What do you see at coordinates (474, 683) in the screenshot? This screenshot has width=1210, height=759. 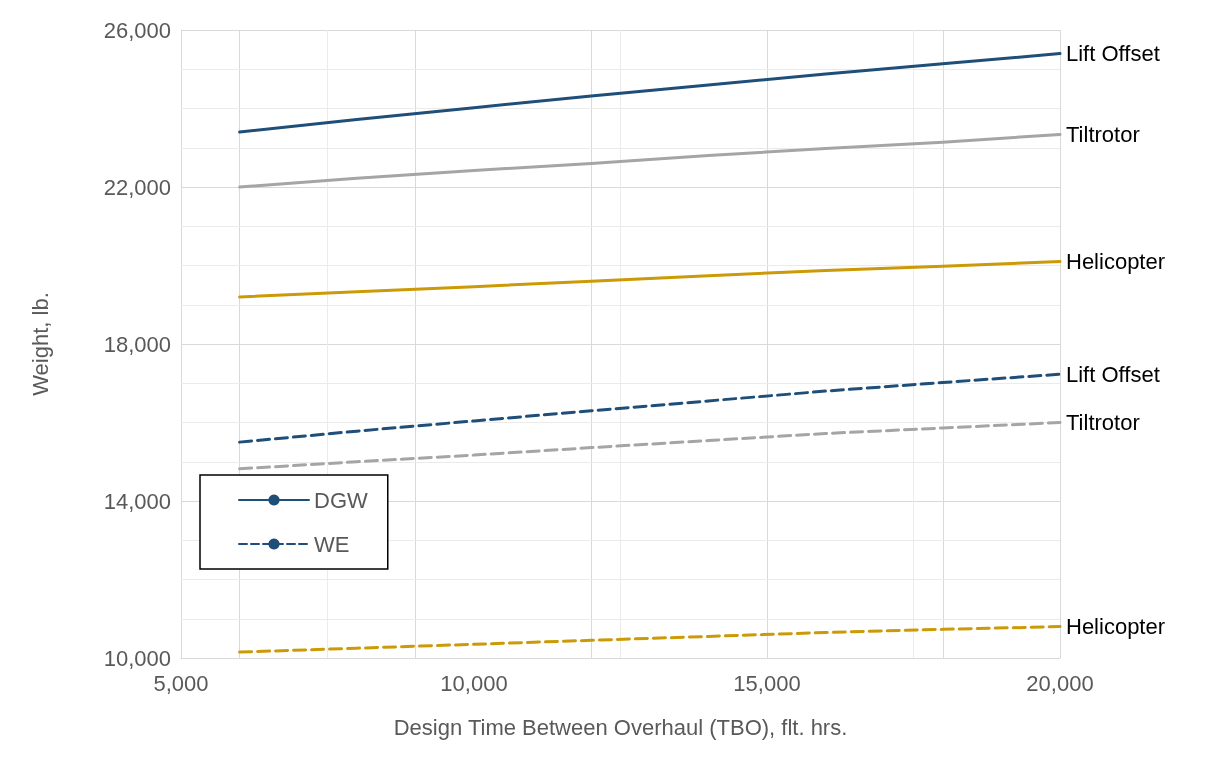 I see `x-tick-label: 10,000` at bounding box center [474, 683].